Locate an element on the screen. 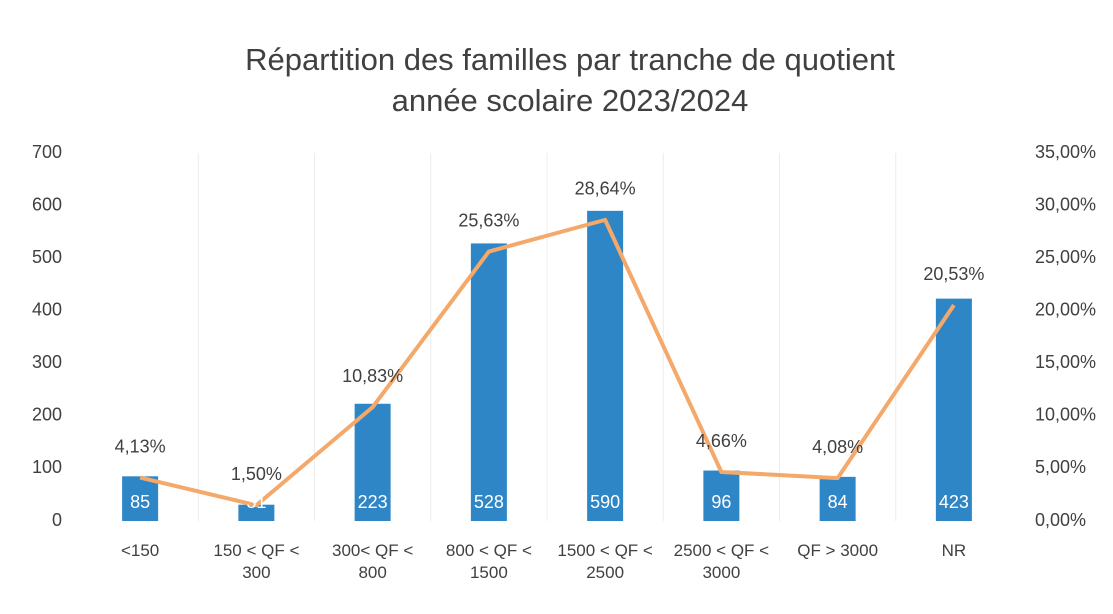 The height and width of the screenshot is (614, 1113). x-tick-label: 1500 < QF < 2500 is located at coordinates (605, 561).